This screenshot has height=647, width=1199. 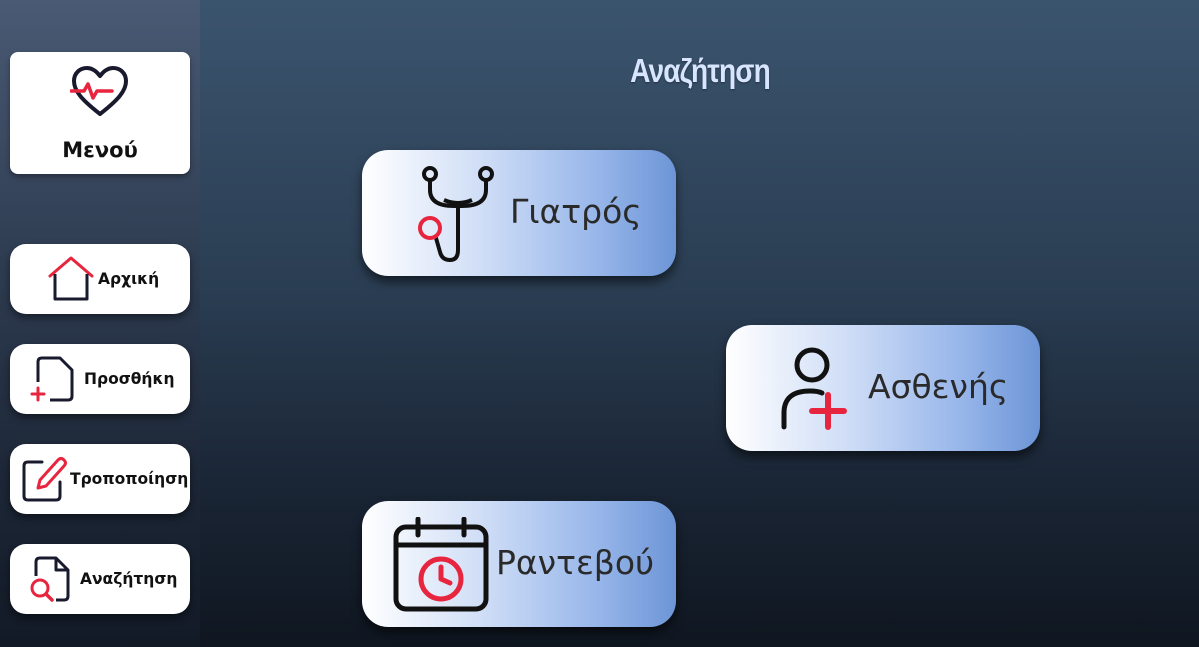 What do you see at coordinates (700, 70) in the screenshot?
I see `page-title: Αναζήτηση` at bounding box center [700, 70].